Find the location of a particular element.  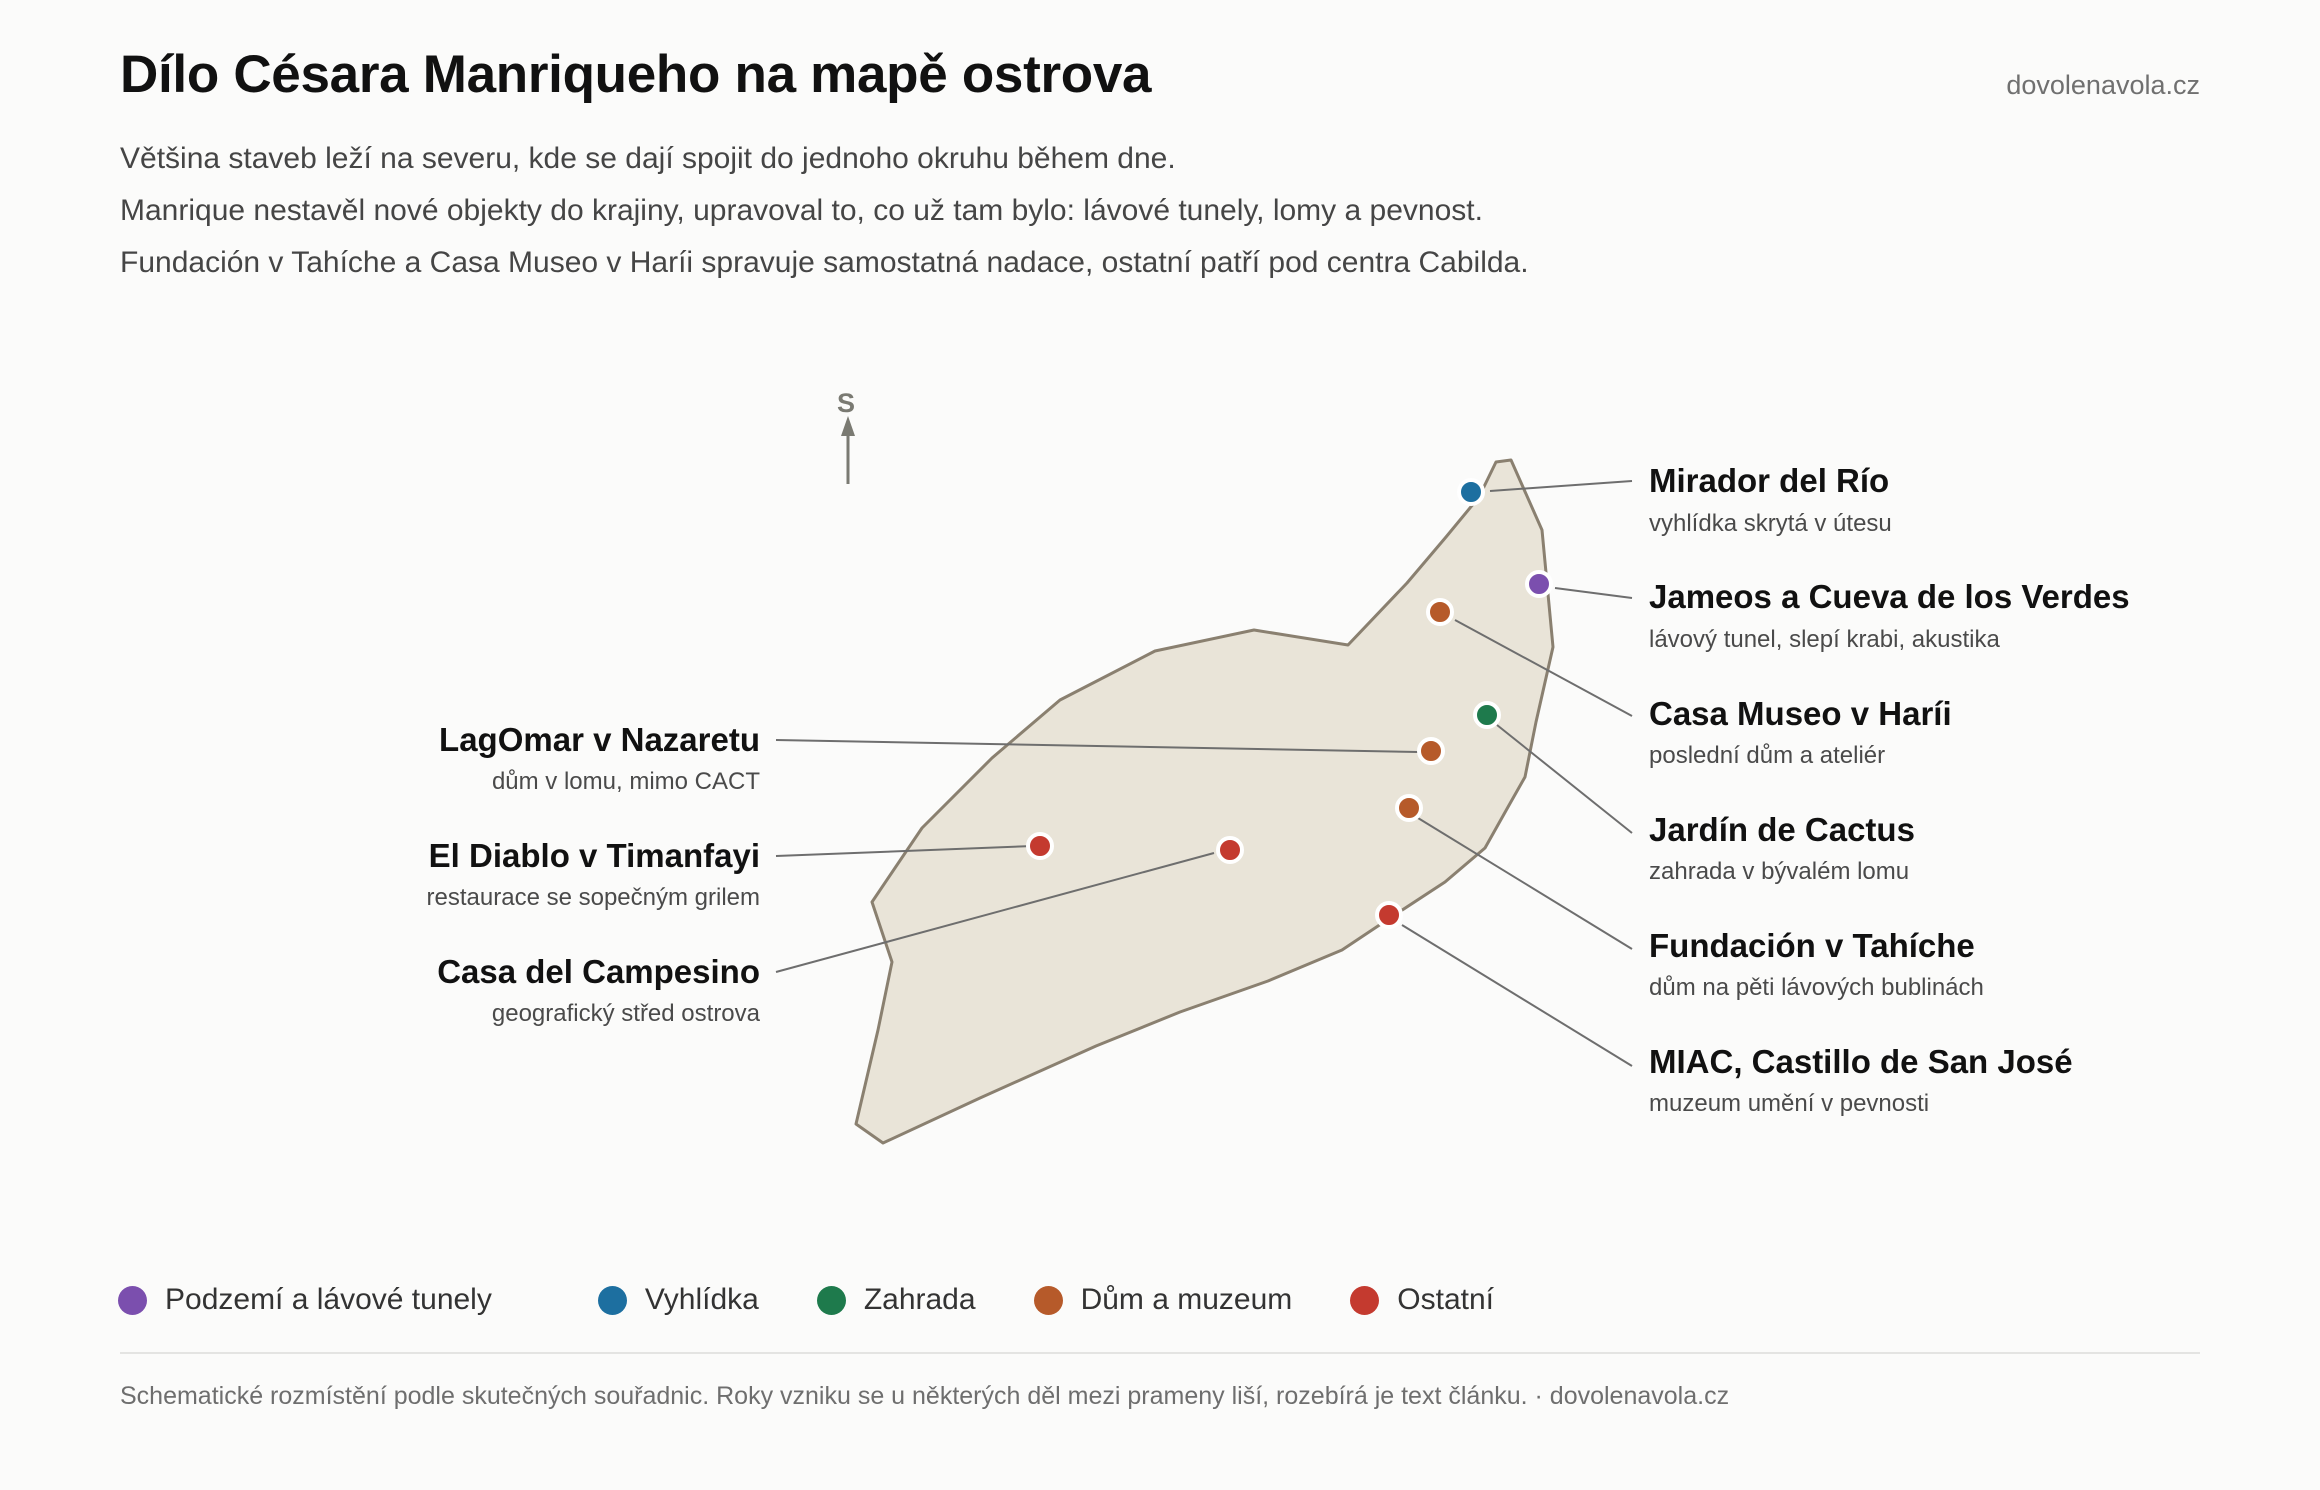

site-description: geografický střed ostrova is located at coordinates (626, 1013).